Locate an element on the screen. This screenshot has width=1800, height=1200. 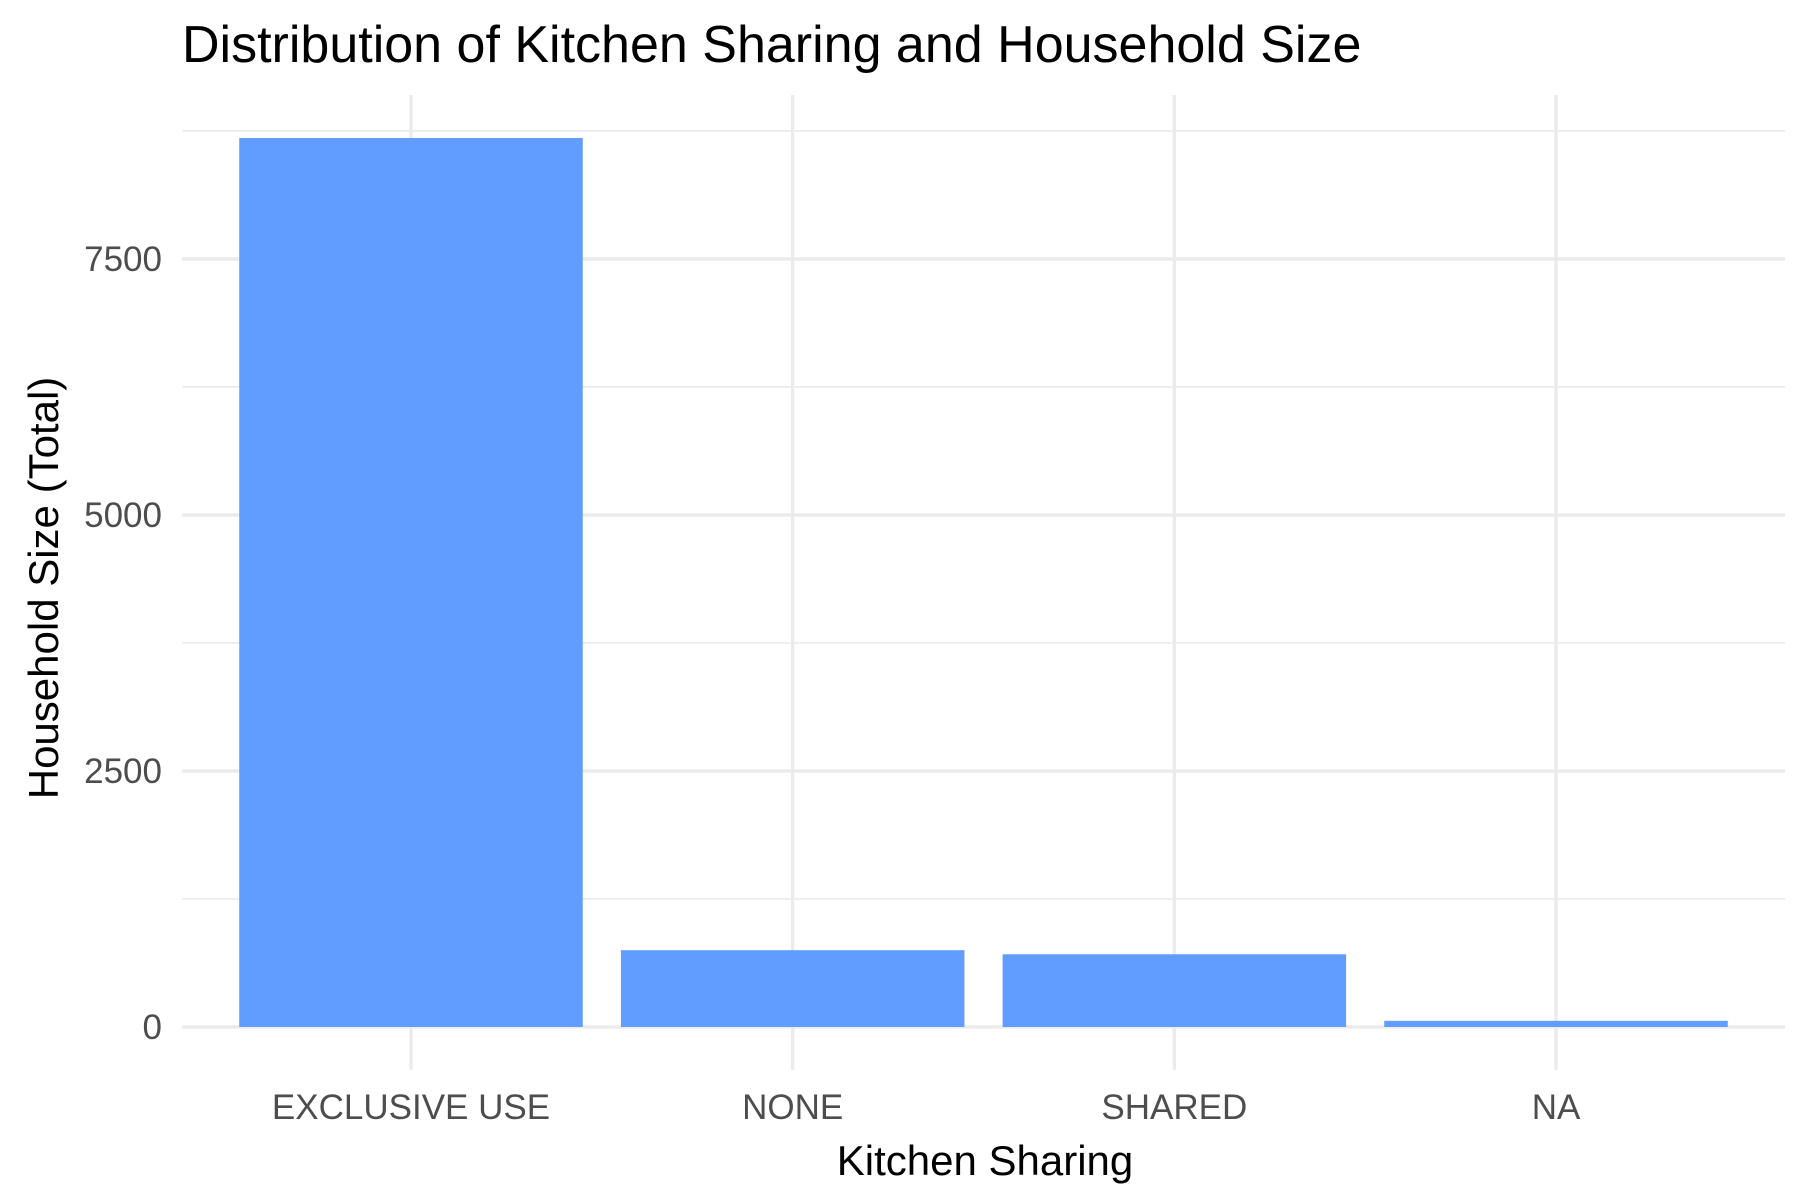
x-tick-label: EXCLUSIVE USE is located at coordinates (411, 1107).